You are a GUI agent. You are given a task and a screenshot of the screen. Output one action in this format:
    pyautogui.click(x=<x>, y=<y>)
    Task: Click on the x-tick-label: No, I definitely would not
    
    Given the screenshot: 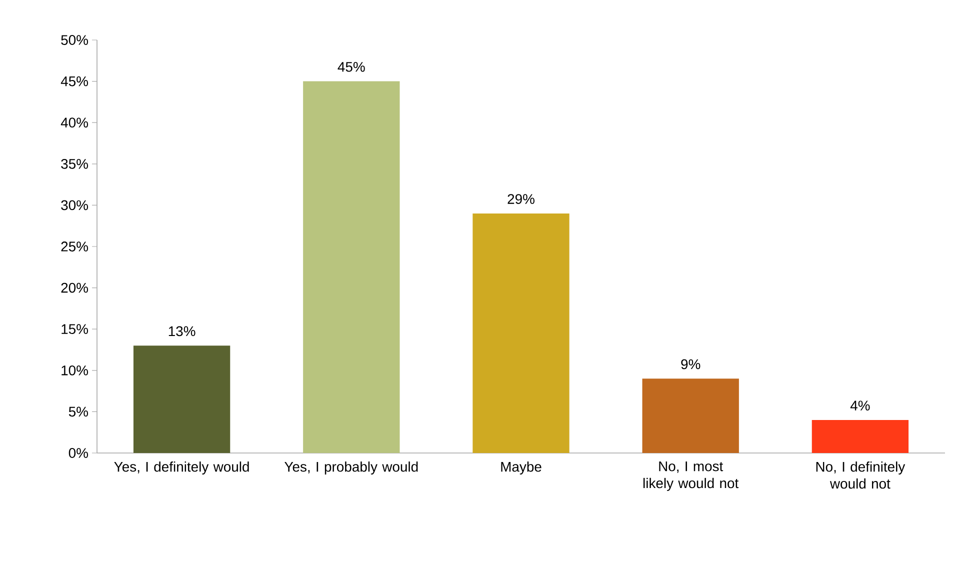 What is the action you would take?
    pyautogui.click(x=861, y=475)
    